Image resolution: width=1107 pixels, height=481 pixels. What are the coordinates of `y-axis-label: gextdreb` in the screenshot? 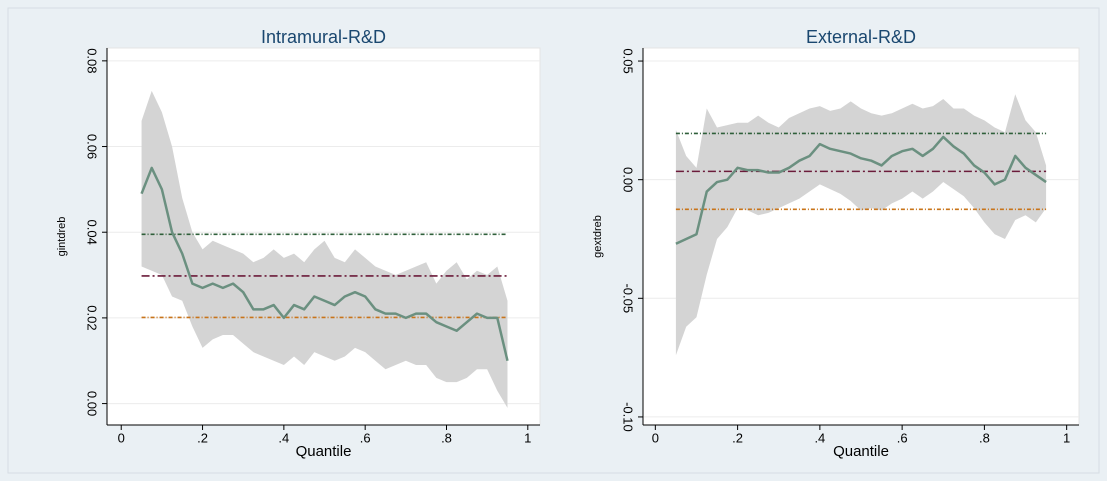 It's located at (598, 236).